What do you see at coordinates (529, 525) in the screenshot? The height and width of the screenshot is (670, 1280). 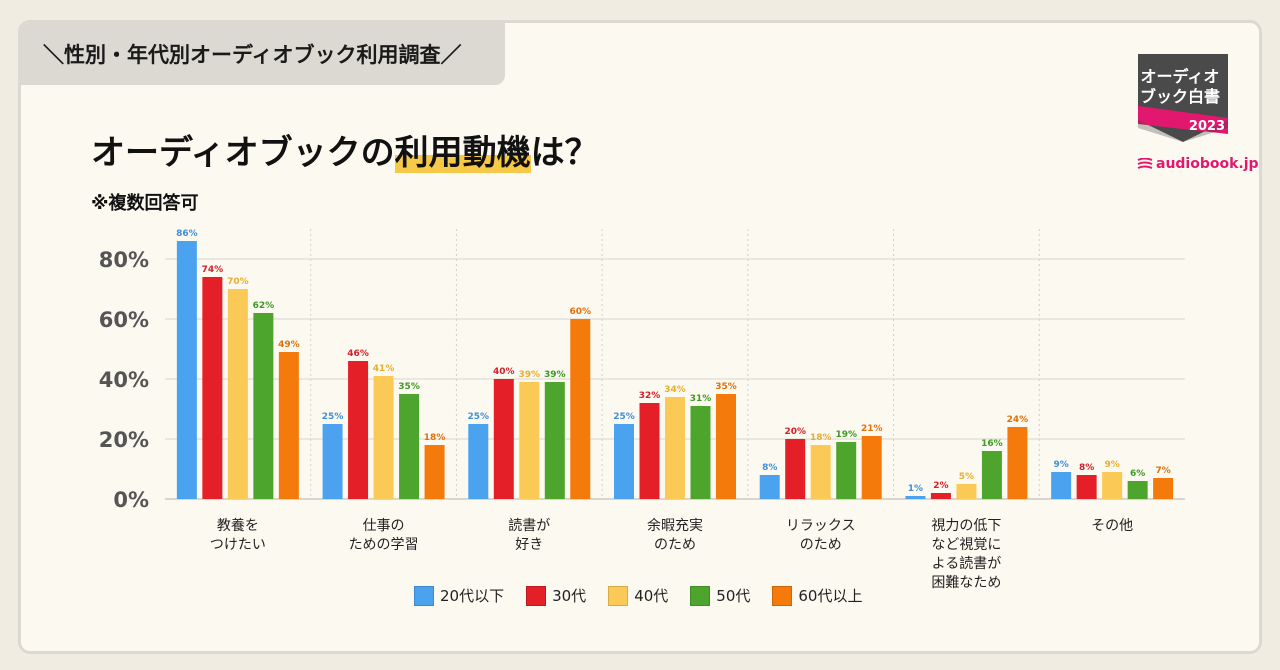 I see `category-label: 読書が` at bounding box center [529, 525].